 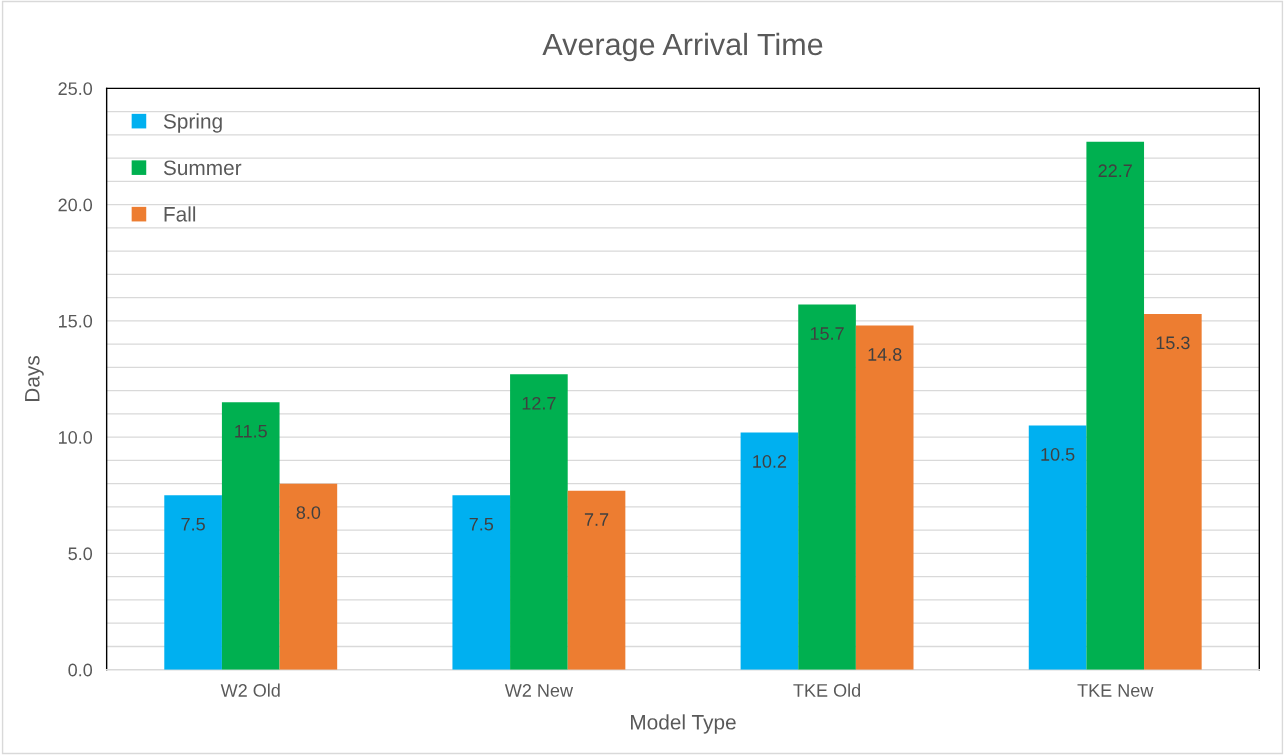 I want to click on x-tick-label: TKE Old, so click(x=827, y=690).